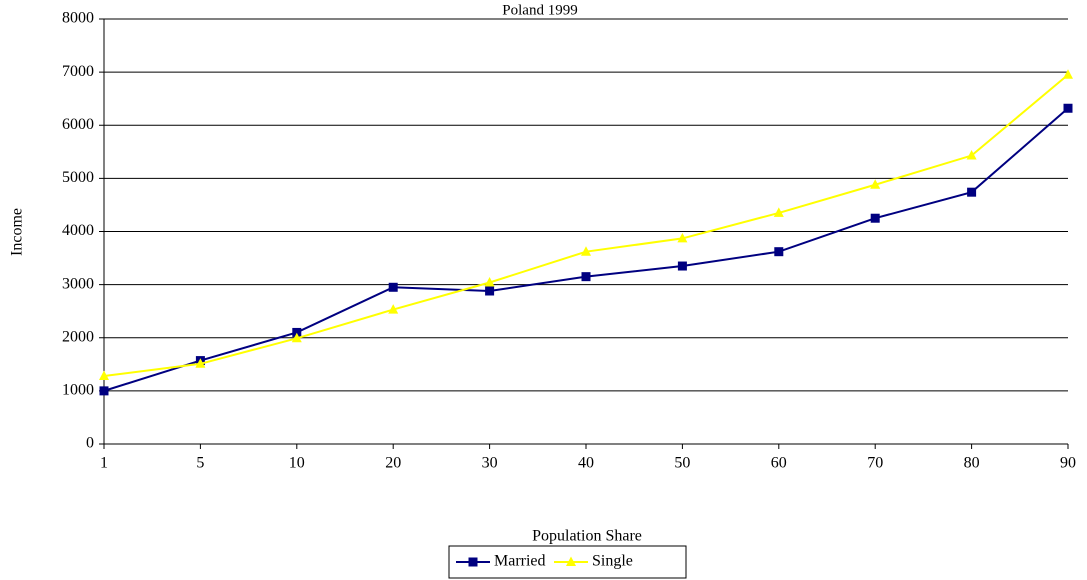  I want to click on x-tick-label: 70, so click(875, 463).